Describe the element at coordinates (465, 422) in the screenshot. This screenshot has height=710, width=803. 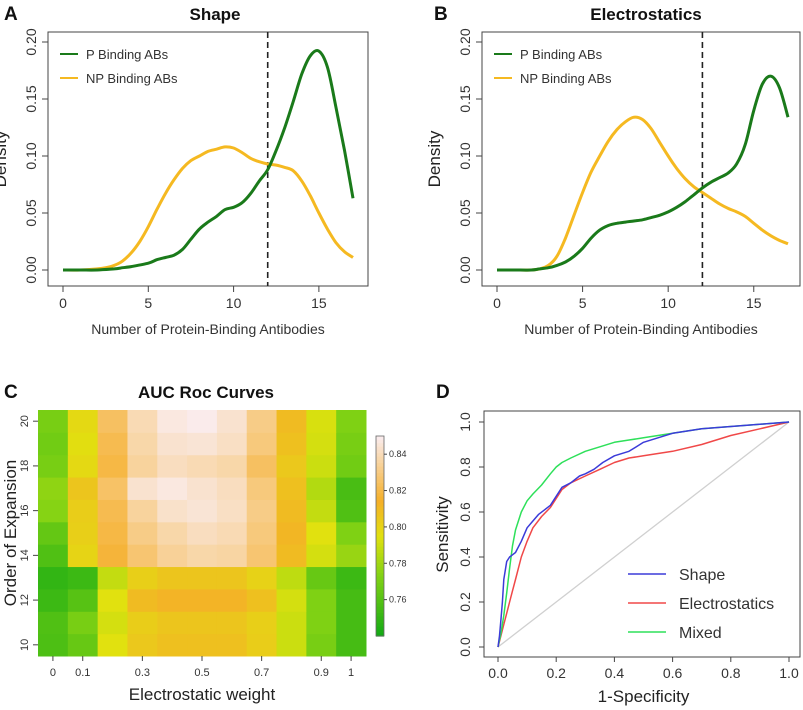
I see `y-tick-label: 1.0` at that location.